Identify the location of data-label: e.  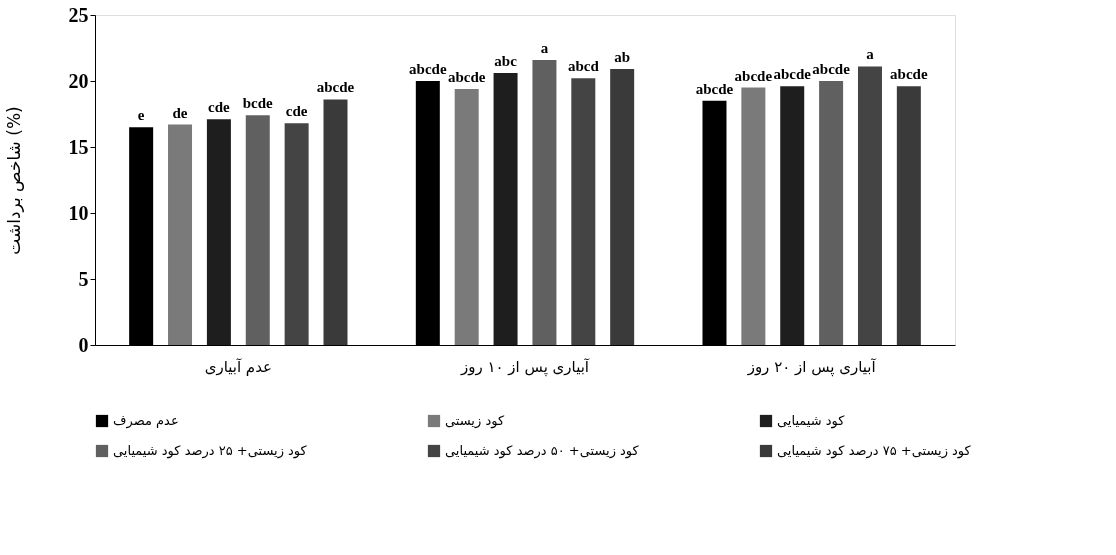
(141, 115).